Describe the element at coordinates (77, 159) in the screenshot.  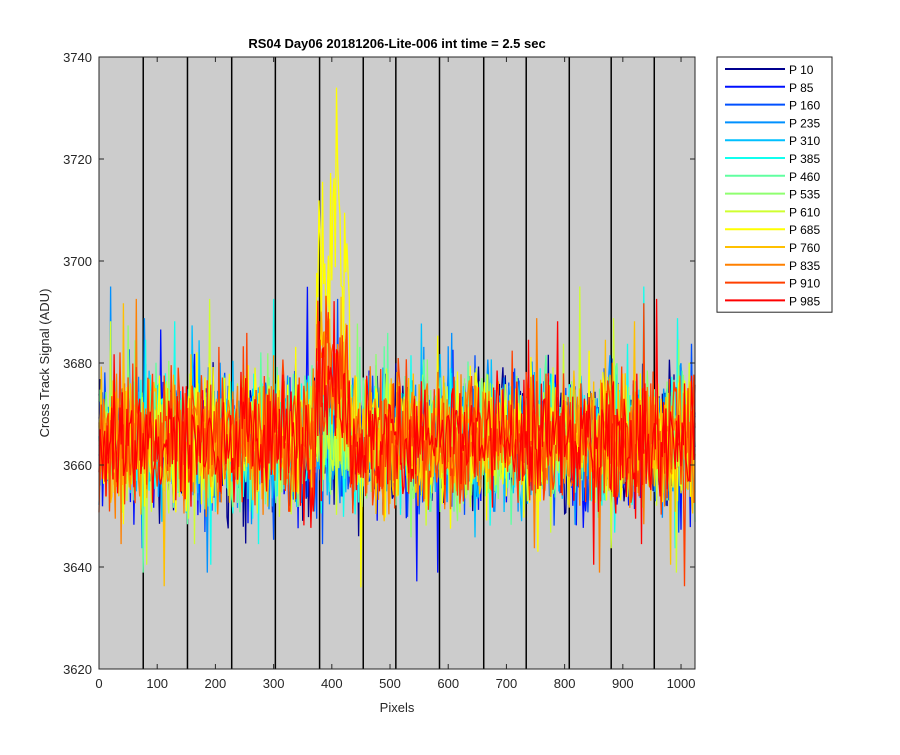
I see `y-tick-label: 3720` at that location.